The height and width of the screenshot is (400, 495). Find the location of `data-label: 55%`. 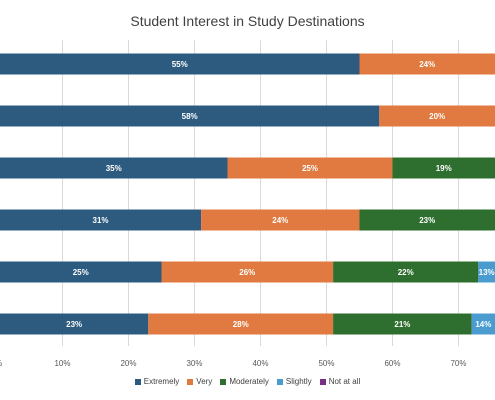

data-label: 55% is located at coordinates (180, 64).